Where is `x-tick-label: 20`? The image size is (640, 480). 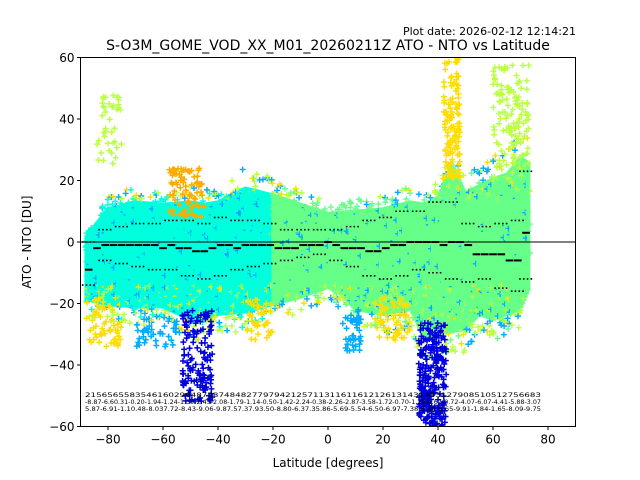
x-tick-label: 20 is located at coordinates (382, 440).